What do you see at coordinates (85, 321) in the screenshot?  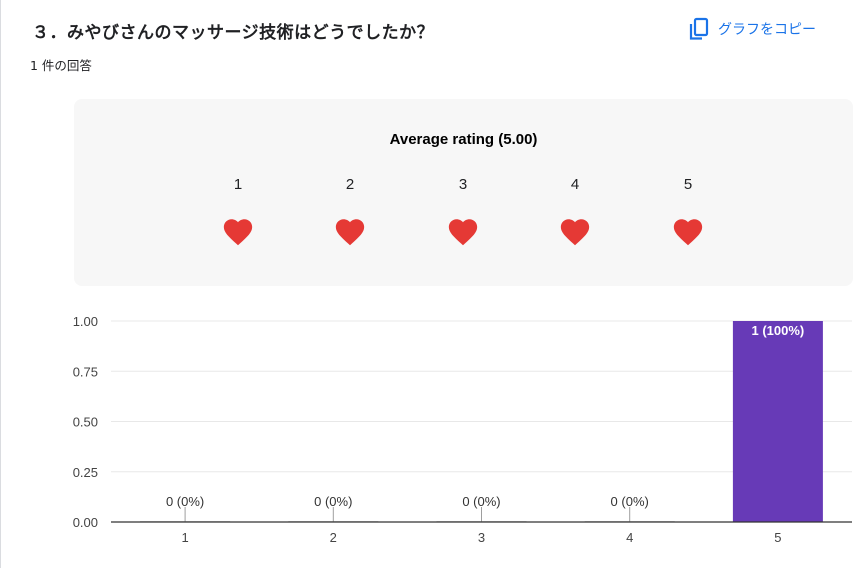 I see `y-tick-label: 1.00` at bounding box center [85, 321].